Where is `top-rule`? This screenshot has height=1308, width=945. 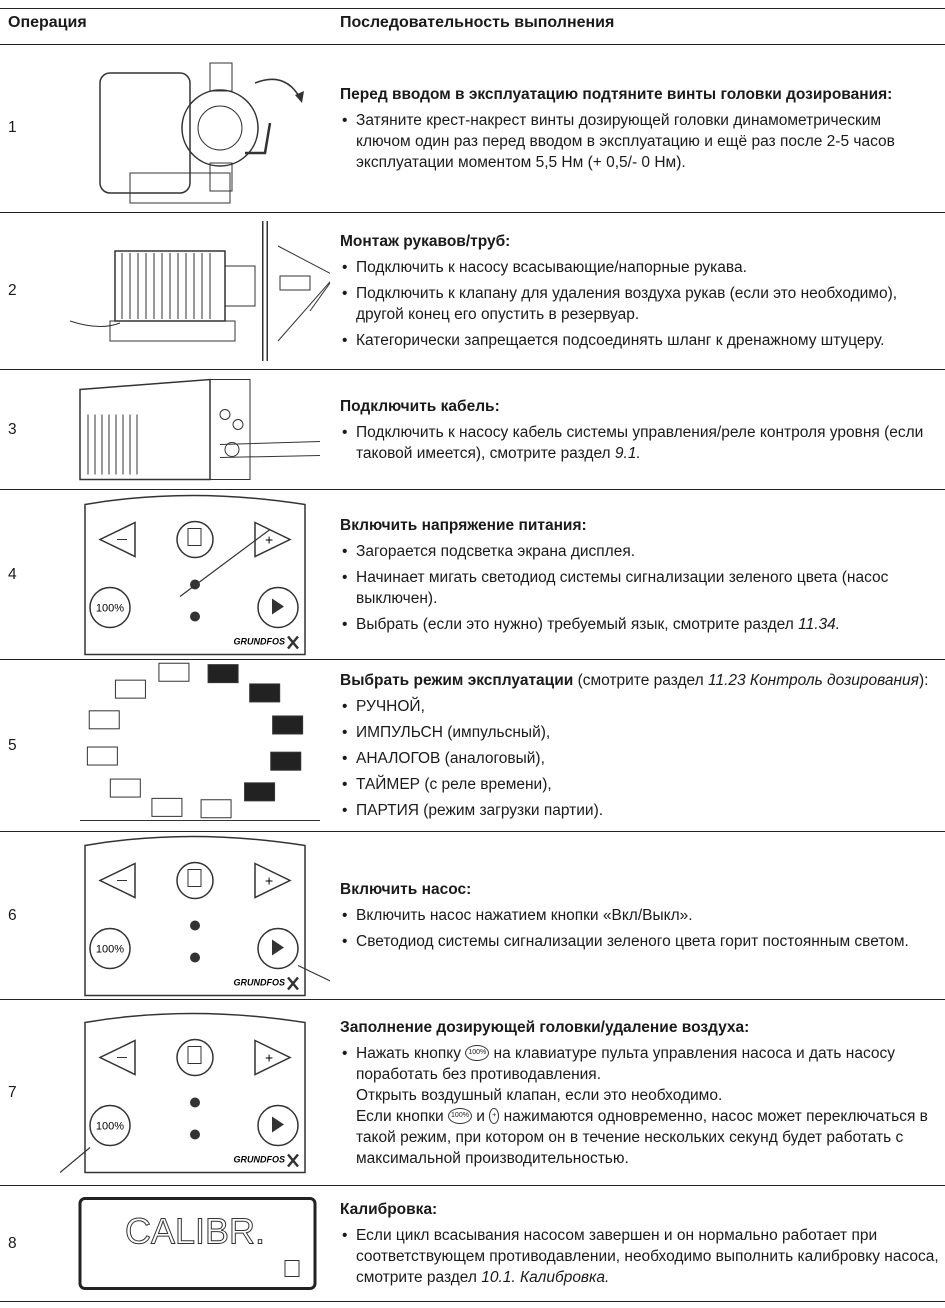
top-rule is located at coordinates (472, 8).